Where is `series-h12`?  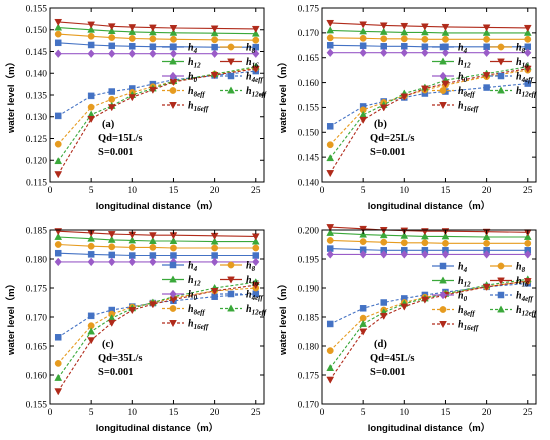 series-h12 is located at coordinates (157, 30).